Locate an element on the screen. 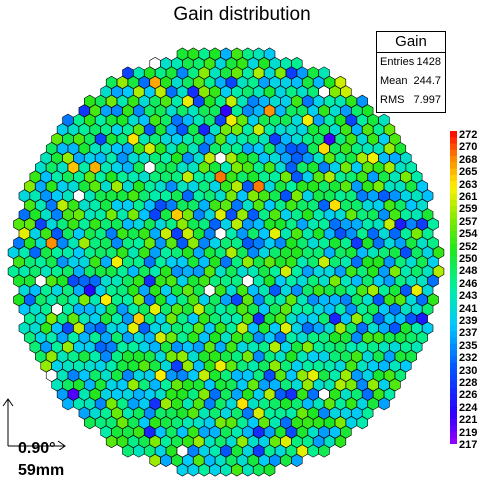 This screenshot has height=493, width=484. axis-arrows is located at coordinates (34, 424).